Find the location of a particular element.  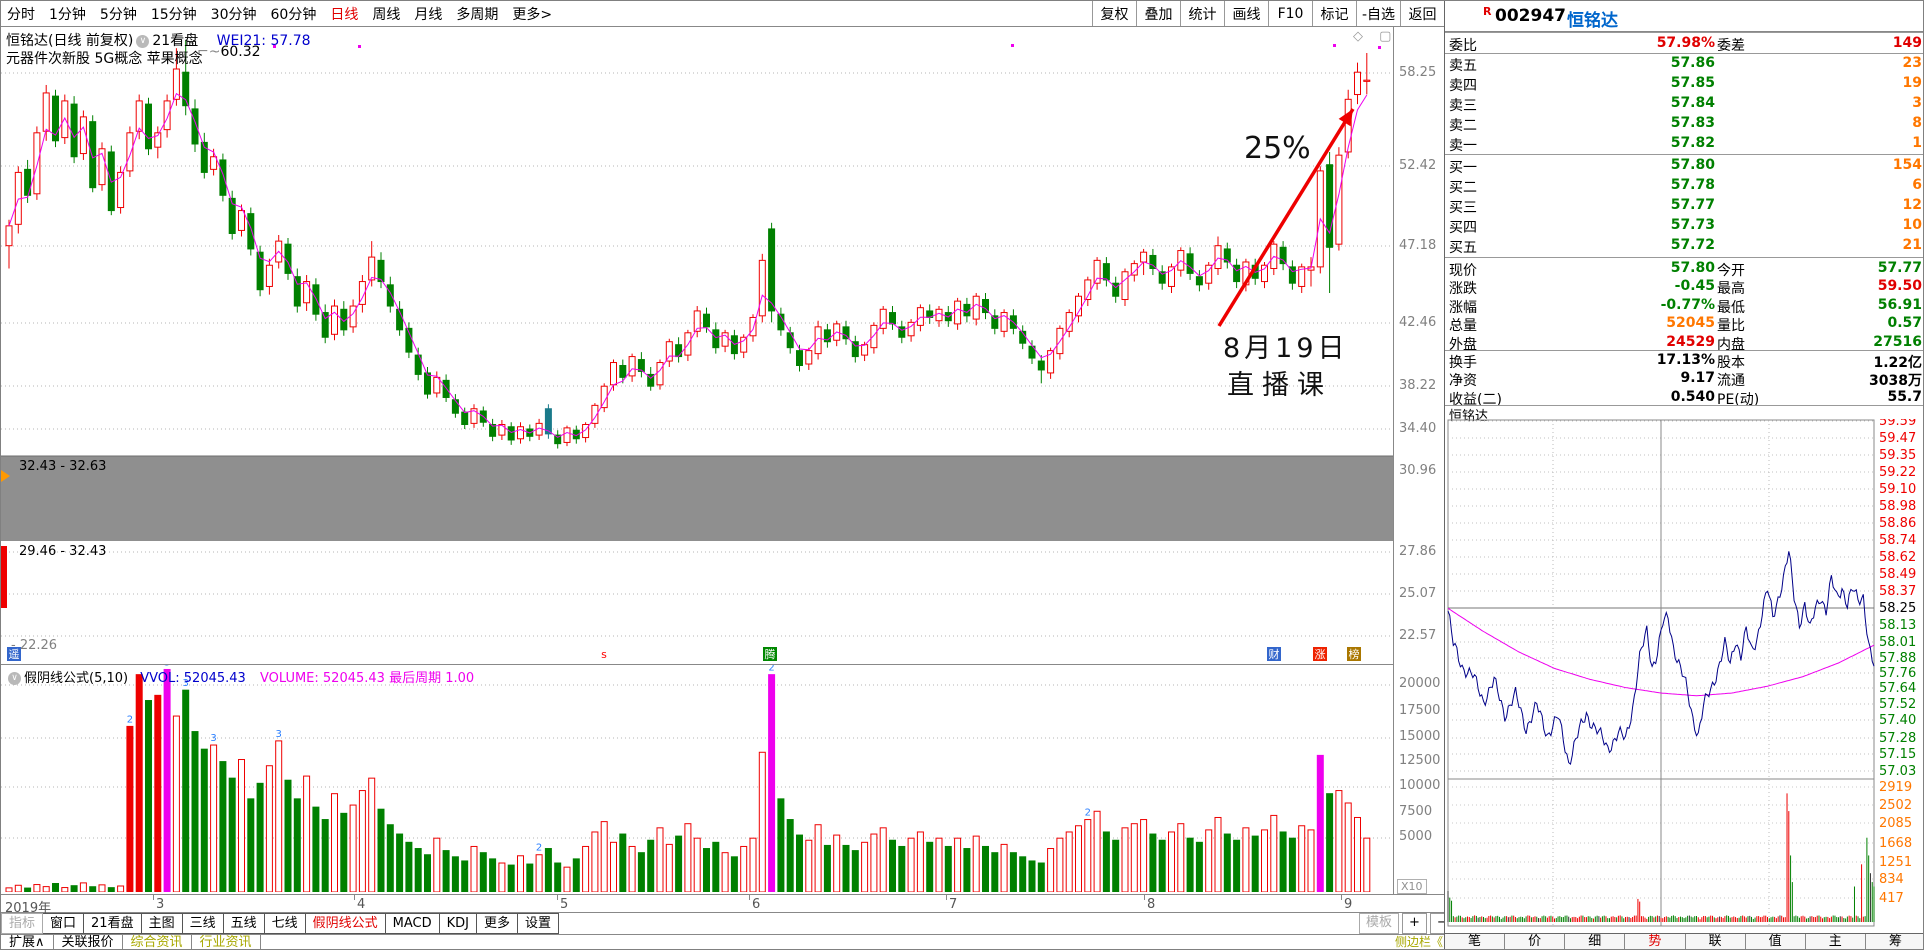

svg-text: 58.62 is located at coordinates (1897, 557).